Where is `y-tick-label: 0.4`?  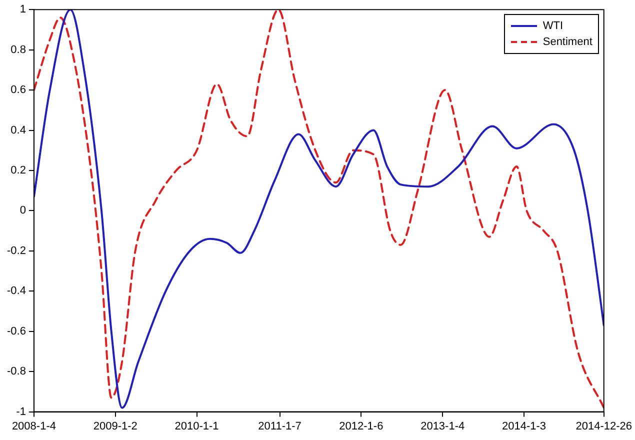 y-tick-label: 0.4 is located at coordinates (18, 130).